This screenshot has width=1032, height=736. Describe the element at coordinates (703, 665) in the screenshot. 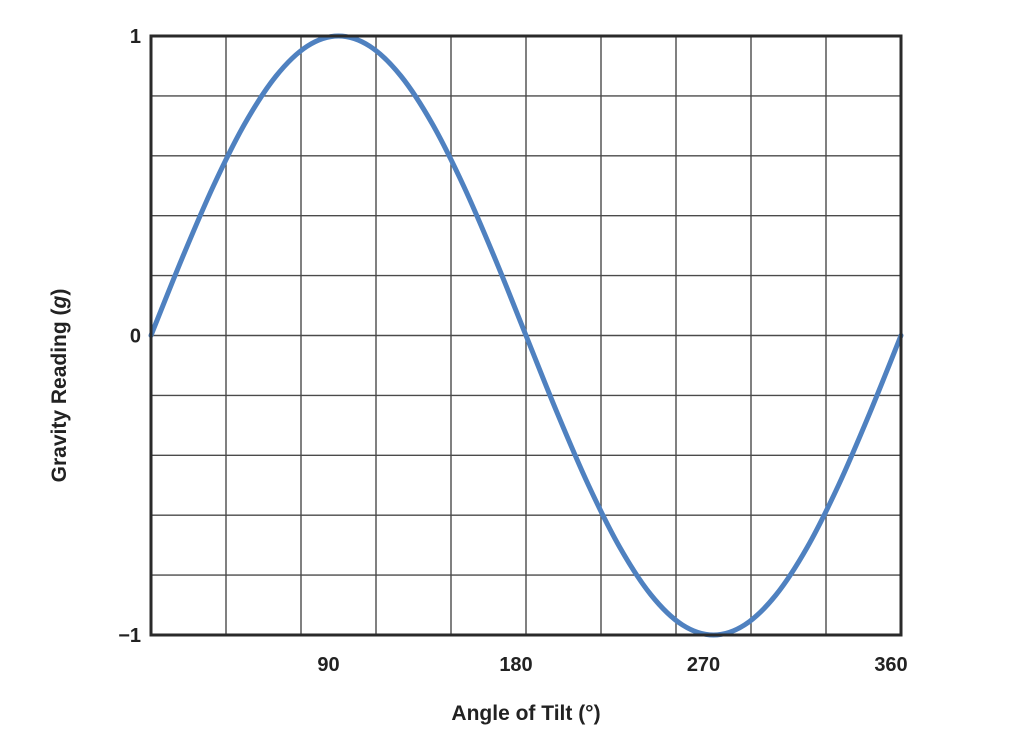

I see `x-tick-label: 270` at that location.